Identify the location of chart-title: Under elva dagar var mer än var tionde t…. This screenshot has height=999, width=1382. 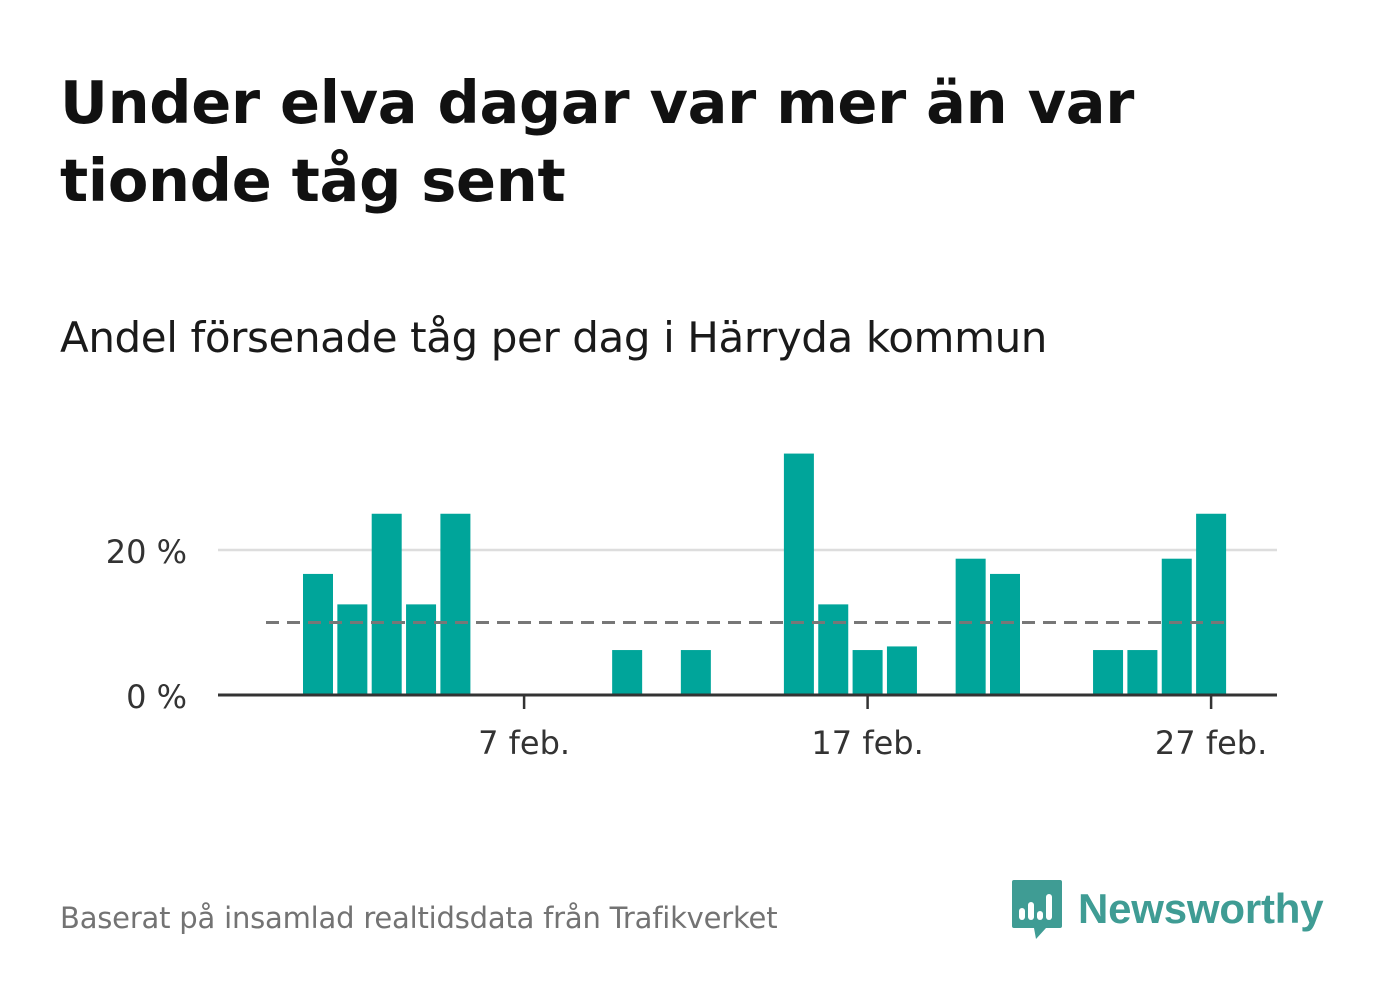
(597, 141).